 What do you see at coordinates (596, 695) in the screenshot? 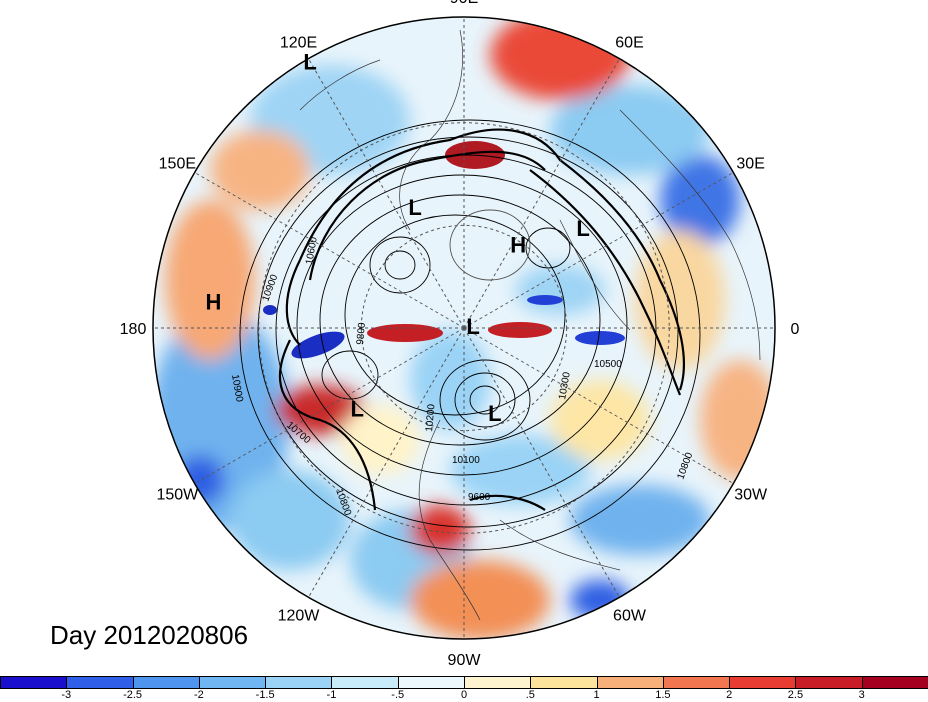
I see `colorbar-tick-label: 1` at bounding box center [596, 695].